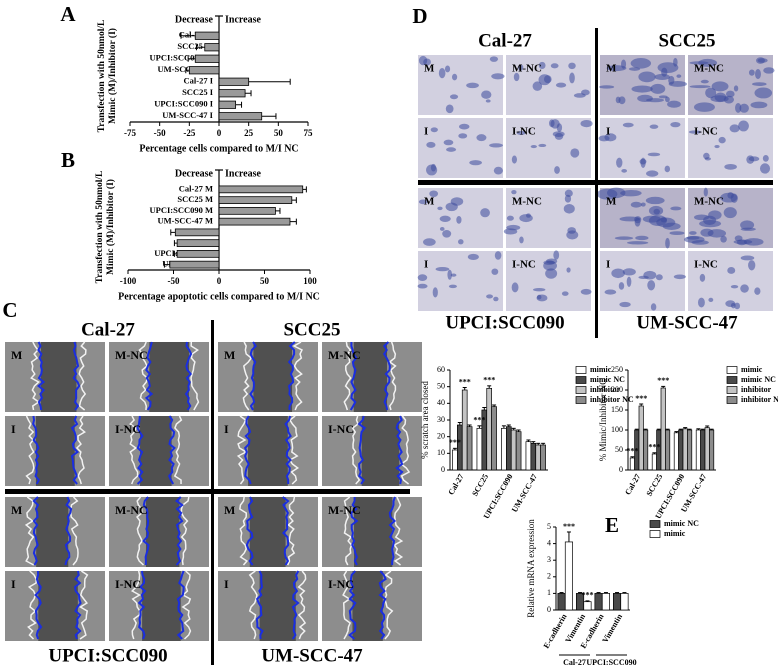 This screenshot has height=670, width=778. I want to click on y-axis-label: Mimic (M)/Inhibitor (I), so click(112, 76).